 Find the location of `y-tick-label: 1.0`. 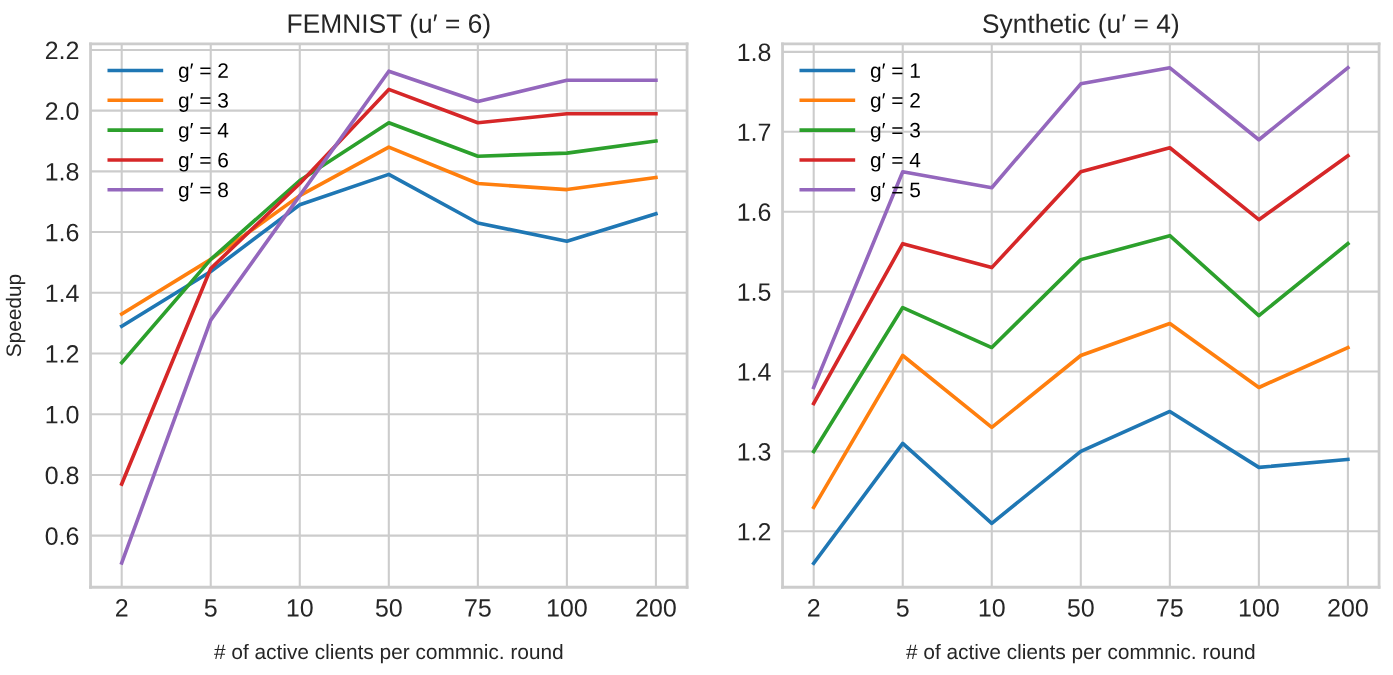

y-tick-label: 1.0 is located at coordinates (62, 414).